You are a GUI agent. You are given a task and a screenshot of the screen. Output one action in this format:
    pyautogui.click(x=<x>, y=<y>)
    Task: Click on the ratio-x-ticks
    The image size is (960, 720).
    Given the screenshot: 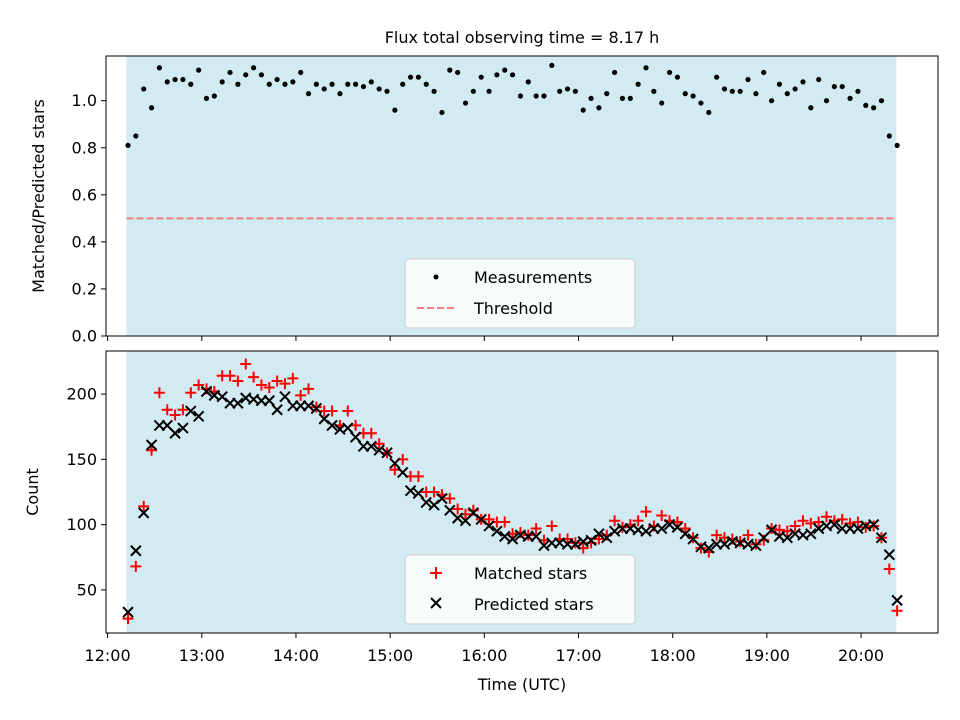 What is the action you would take?
    pyautogui.click(x=484, y=338)
    